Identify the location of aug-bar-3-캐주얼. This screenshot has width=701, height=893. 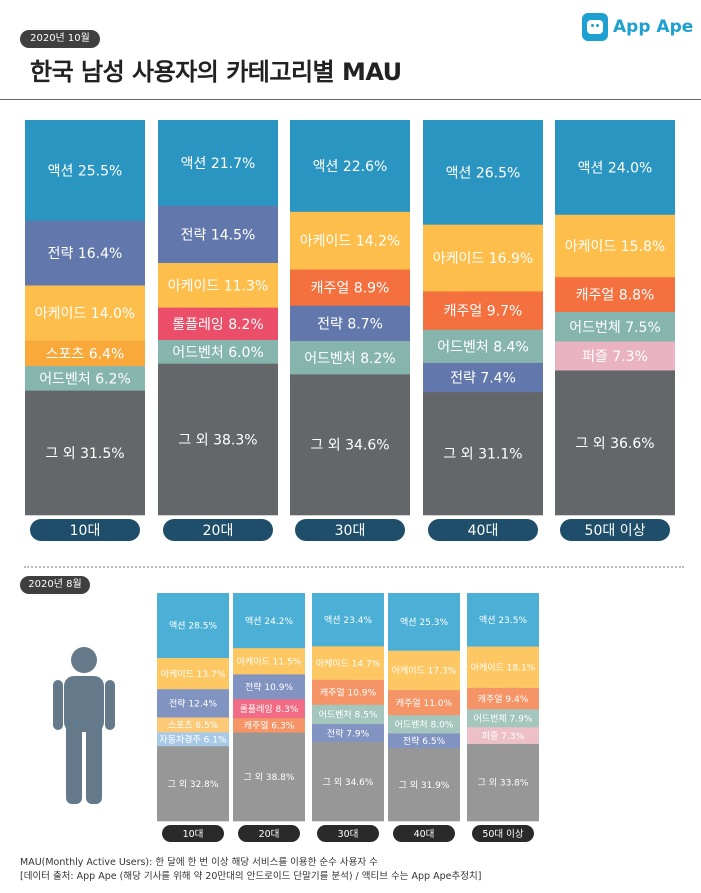
(348, 692).